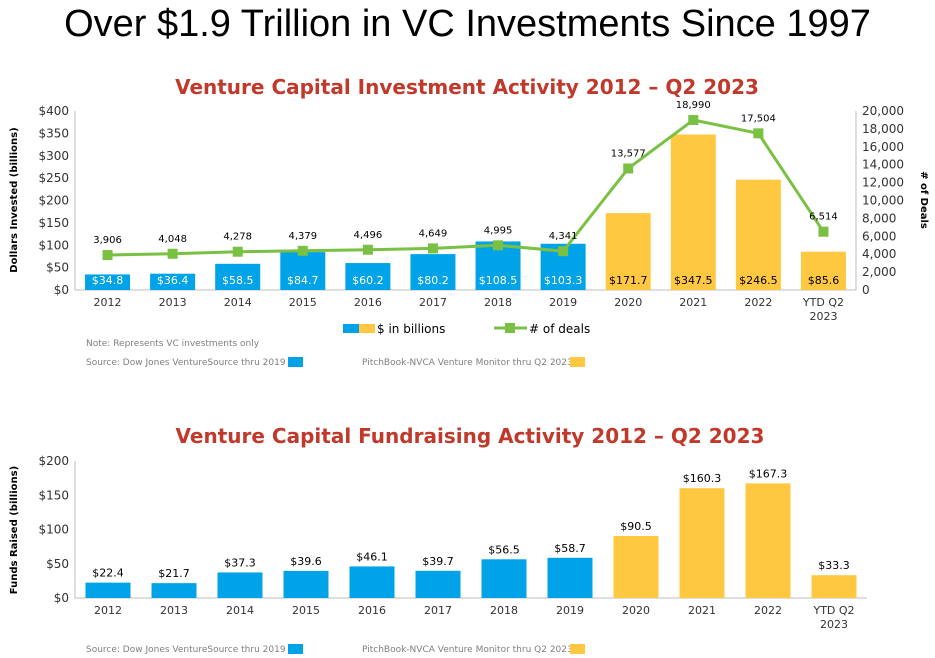 This screenshot has height=658, width=935. Describe the element at coordinates (14, 199) in the screenshot. I see `chart1-y-axis-label: Dollars Invested (billions)` at that location.